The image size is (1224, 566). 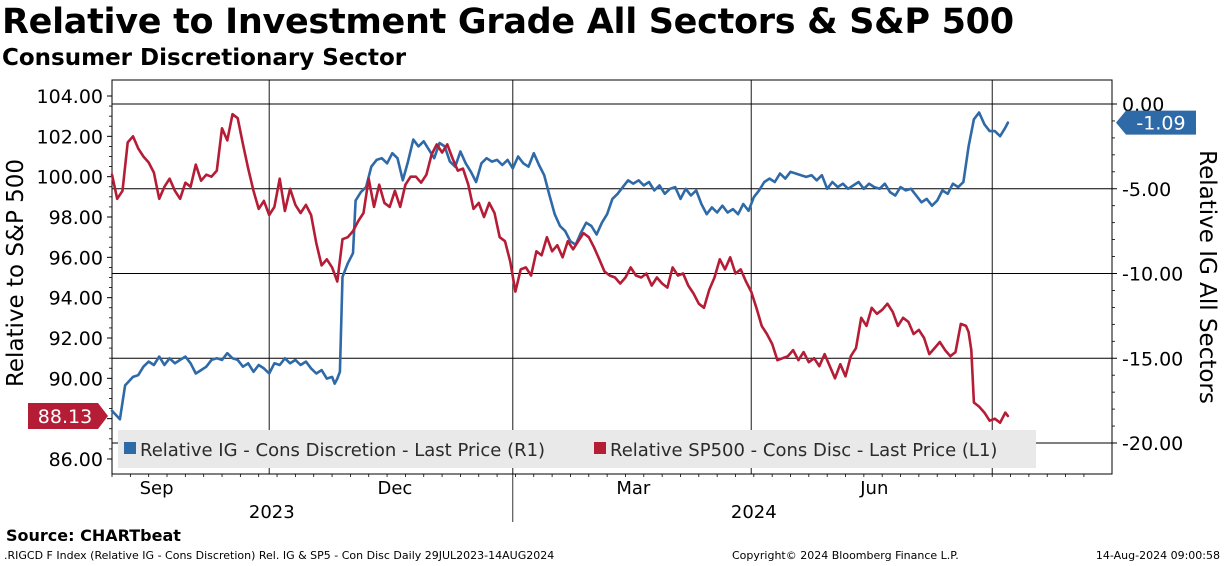 I want to click on footer-timestamp: 14-Aug-2024 09:00:58, so click(x=1157, y=555).